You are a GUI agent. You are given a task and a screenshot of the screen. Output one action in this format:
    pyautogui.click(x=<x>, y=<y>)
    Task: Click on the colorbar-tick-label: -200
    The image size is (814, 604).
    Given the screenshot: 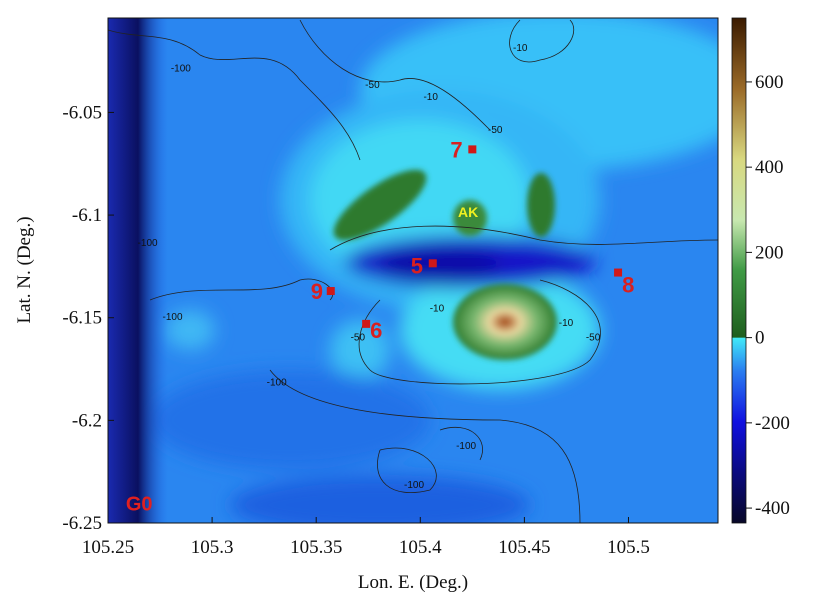 What is the action you would take?
    pyautogui.click(x=772, y=423)
    